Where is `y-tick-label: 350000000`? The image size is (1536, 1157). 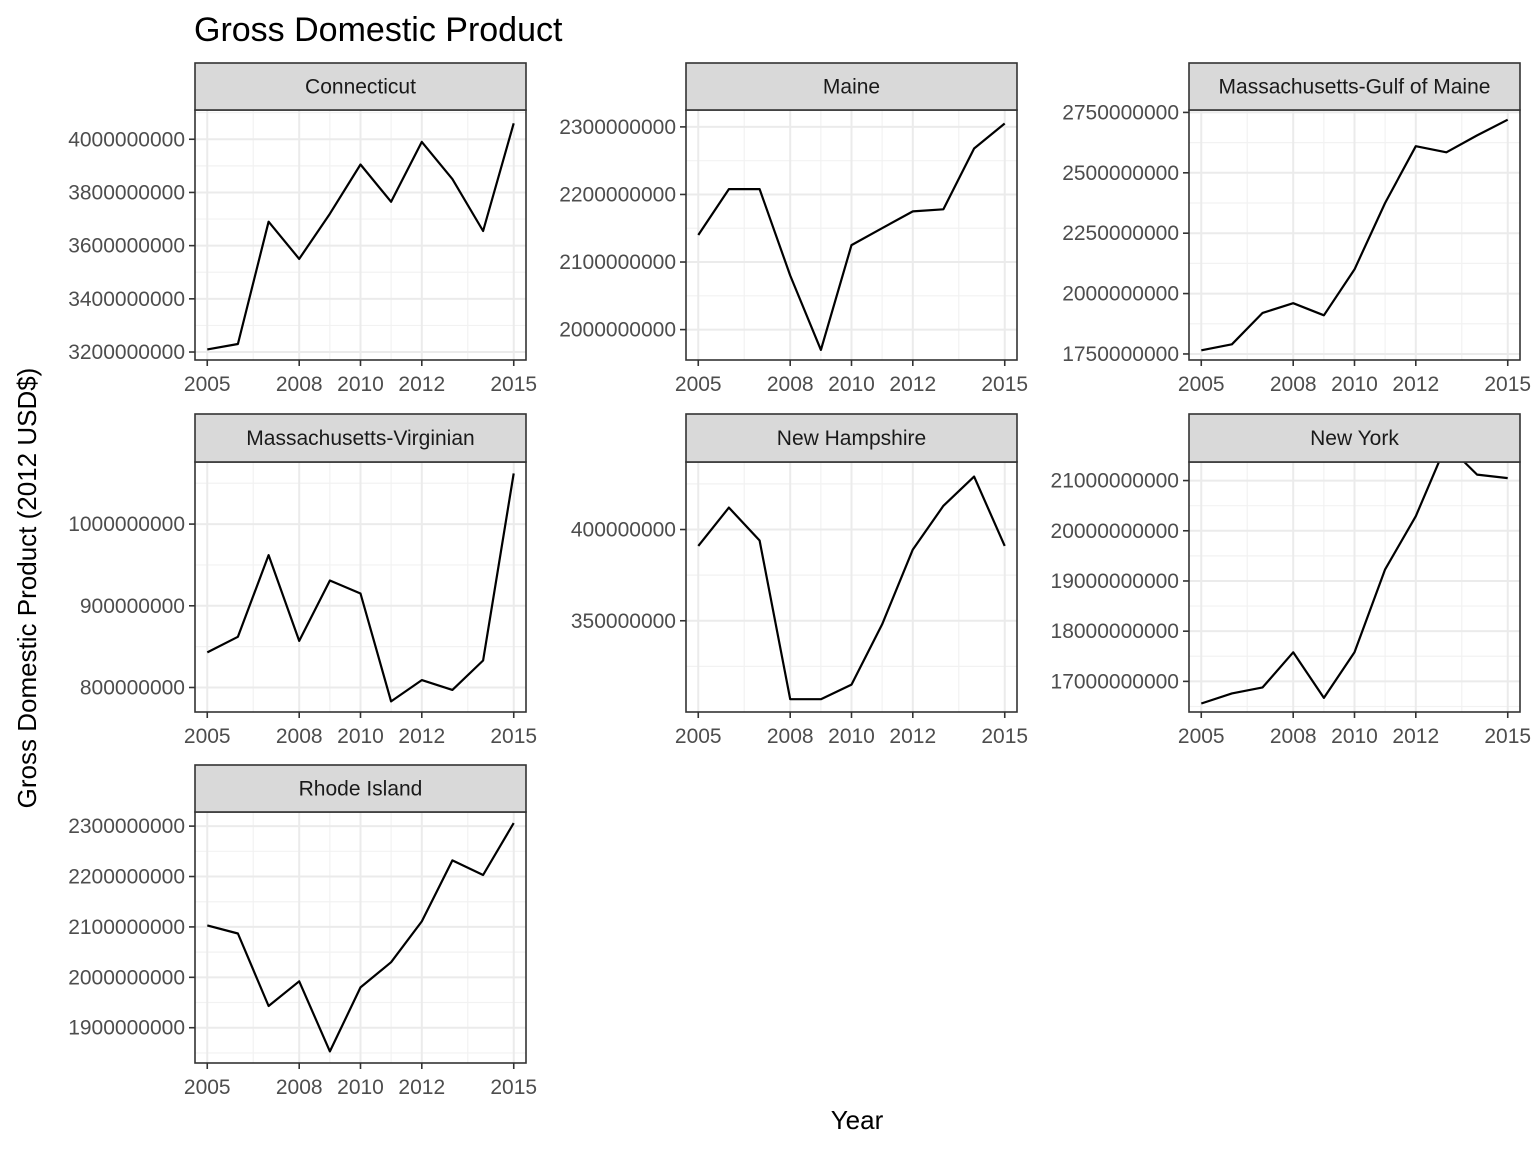 y-tick-label: 350000000 is located at coordinates (623, 621).